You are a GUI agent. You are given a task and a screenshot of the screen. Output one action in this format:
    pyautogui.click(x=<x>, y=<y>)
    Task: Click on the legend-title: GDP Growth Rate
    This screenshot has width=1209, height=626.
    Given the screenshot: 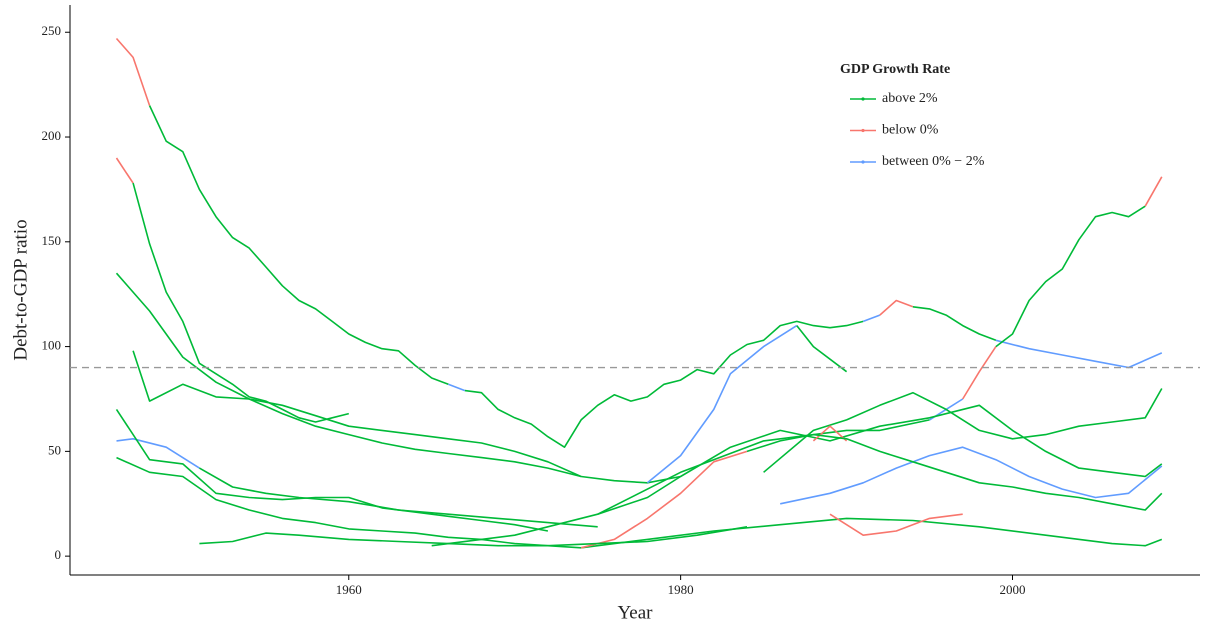 What is the action you would take?
    pyautogui.click(x=895, y=69)
    